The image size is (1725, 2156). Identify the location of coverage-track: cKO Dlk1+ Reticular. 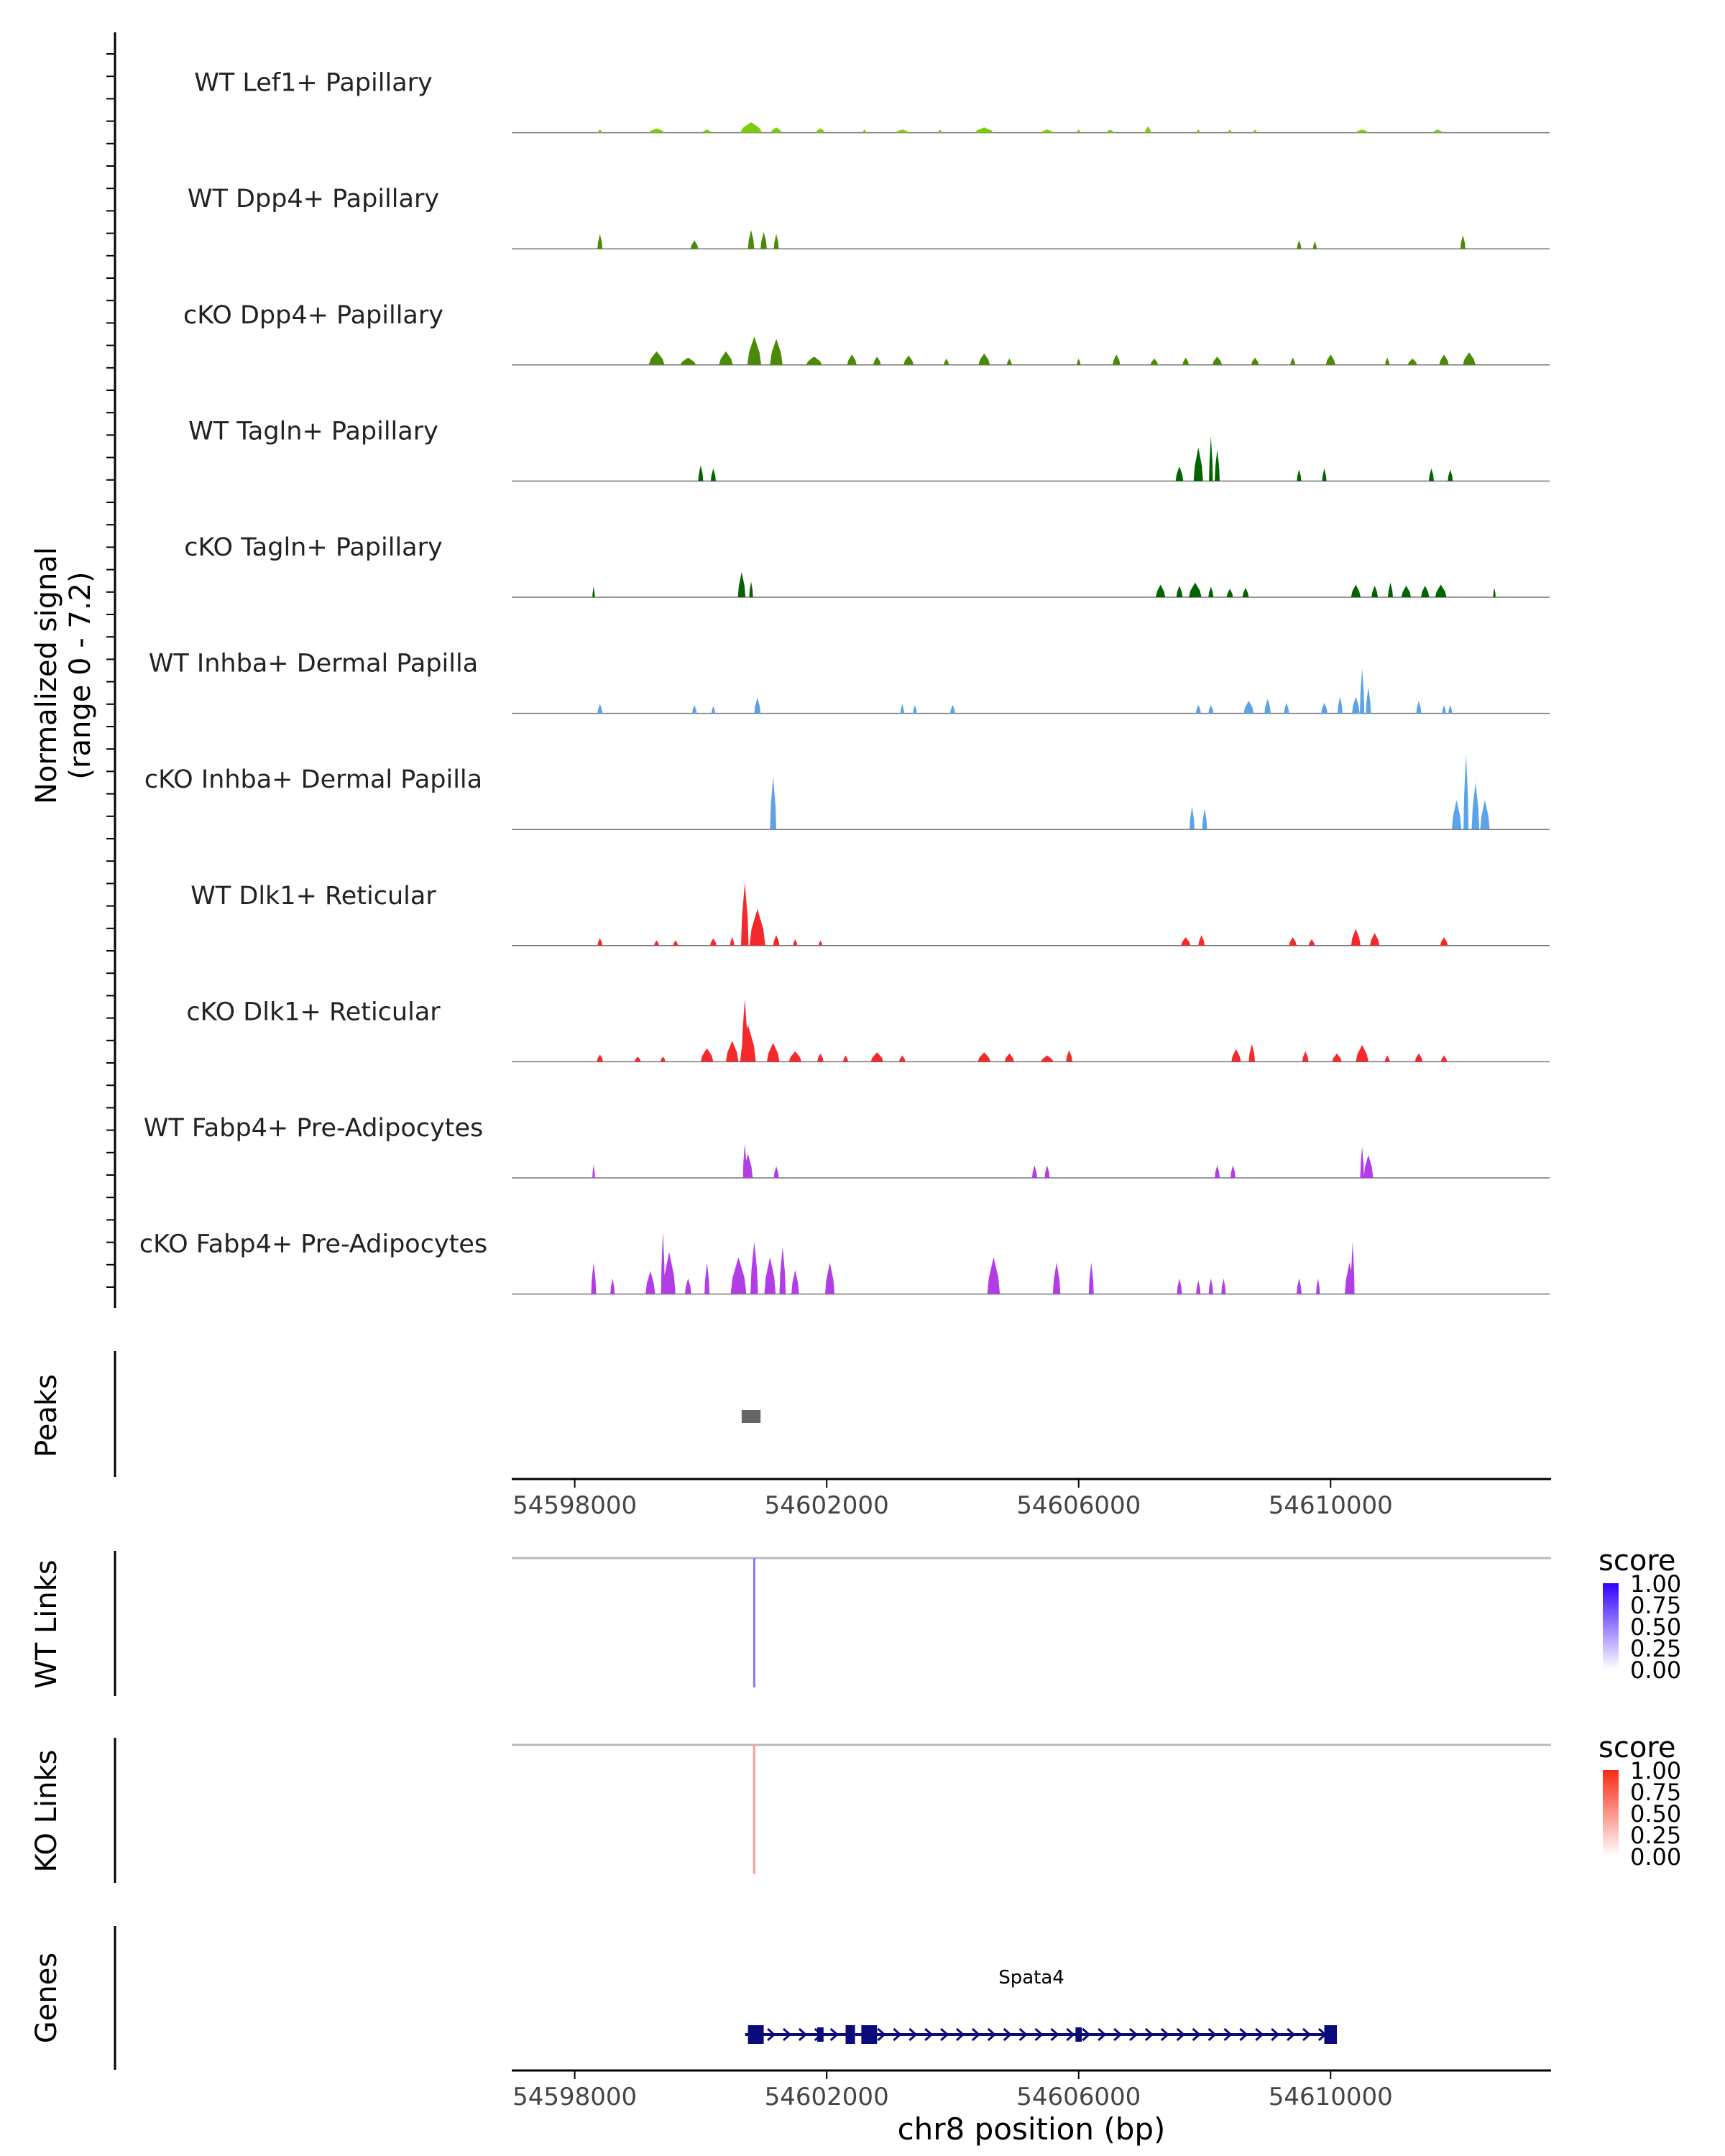
(868, 1030).